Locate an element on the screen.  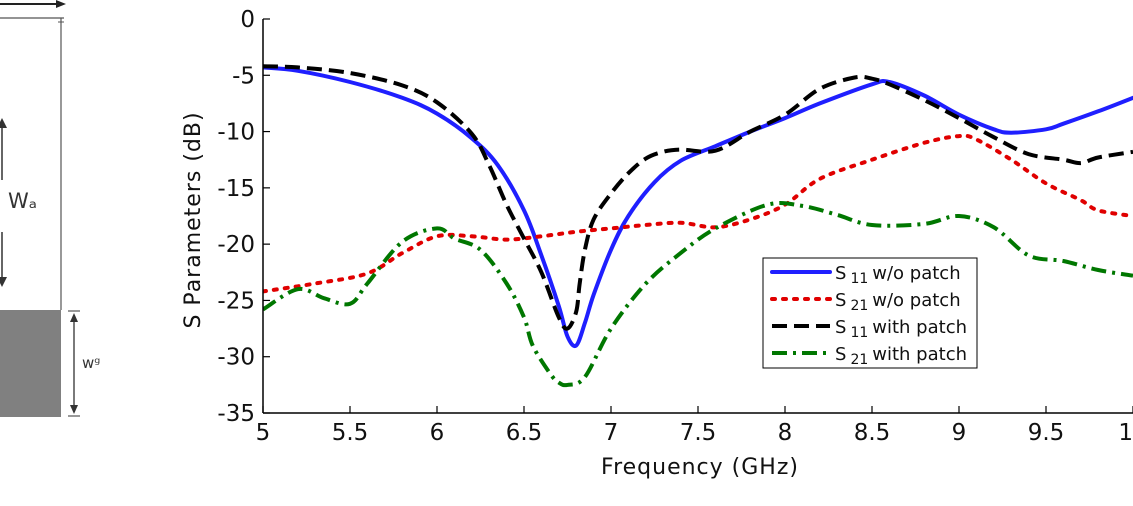
y-tick-label: 0 is located at coordinates (247, 20).